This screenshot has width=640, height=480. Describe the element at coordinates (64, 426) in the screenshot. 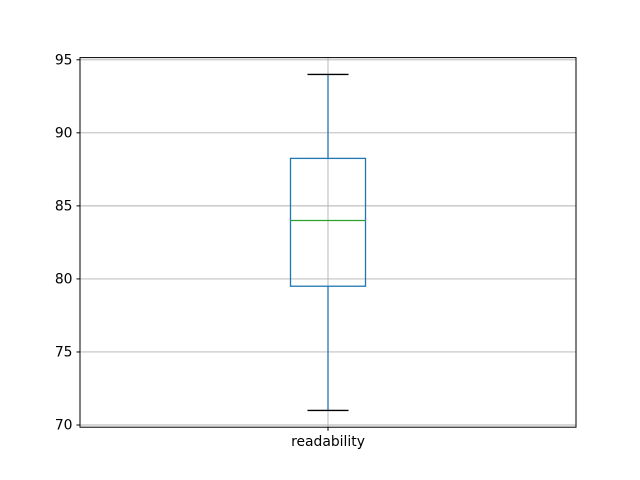

I see `y-tick-label: 70` at that location.